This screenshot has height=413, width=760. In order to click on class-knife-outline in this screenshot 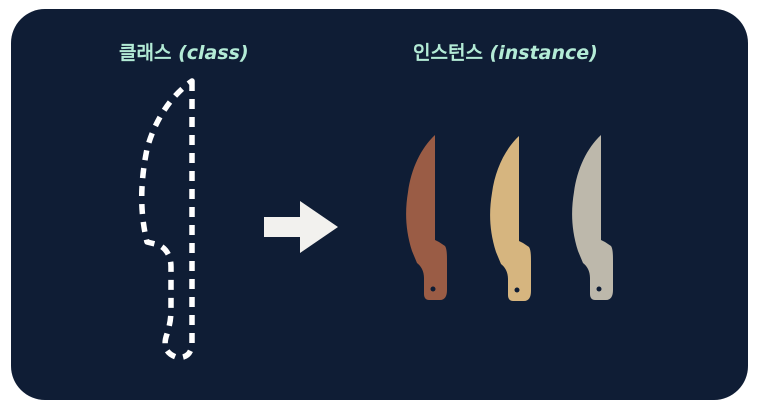, I will do `click(167, 219)`.